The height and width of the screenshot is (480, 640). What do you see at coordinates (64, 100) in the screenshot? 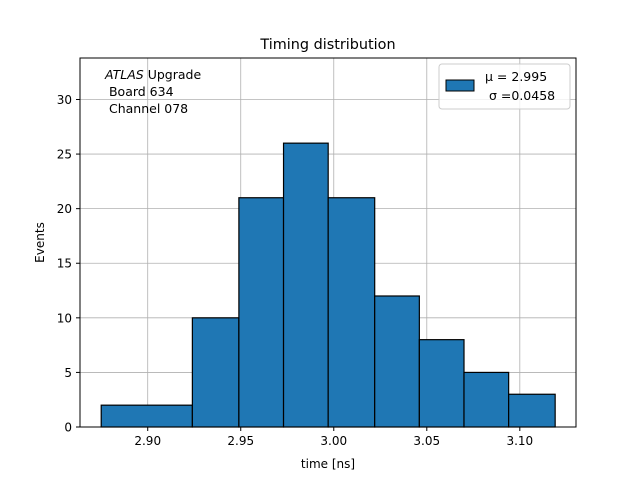
I see `y-tick-label: 30` at bounding box center [64, 100].